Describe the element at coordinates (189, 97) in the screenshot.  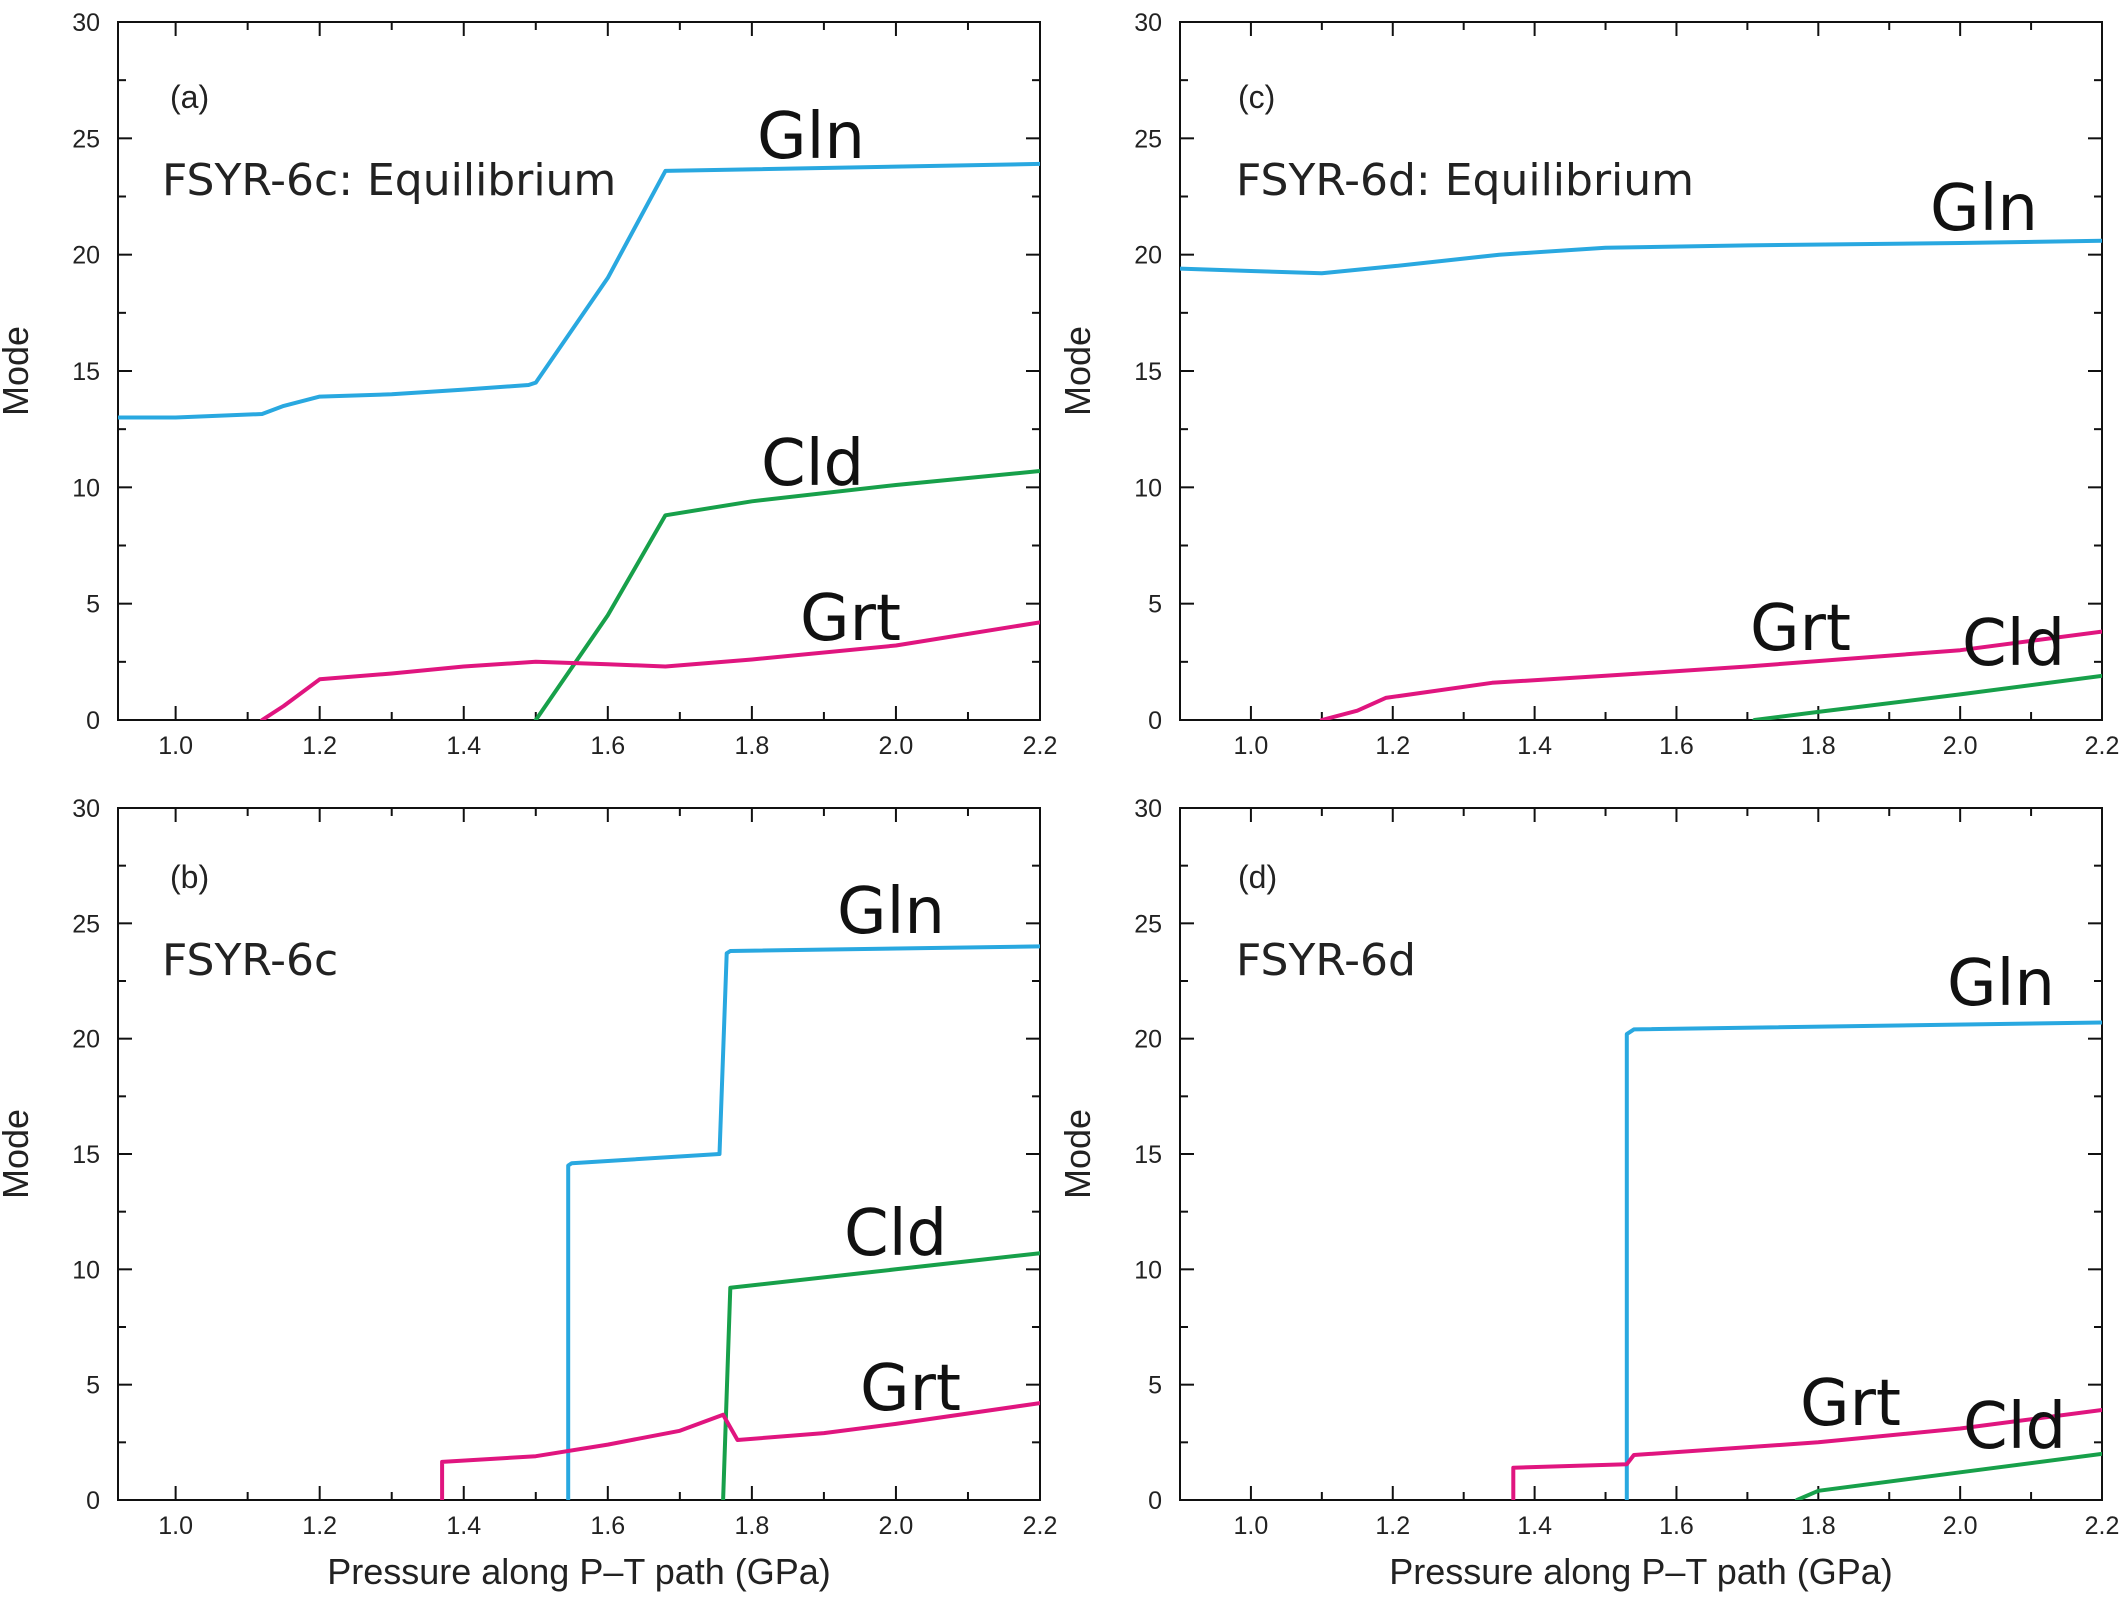
I see `panel-tag: (a)` at that location.